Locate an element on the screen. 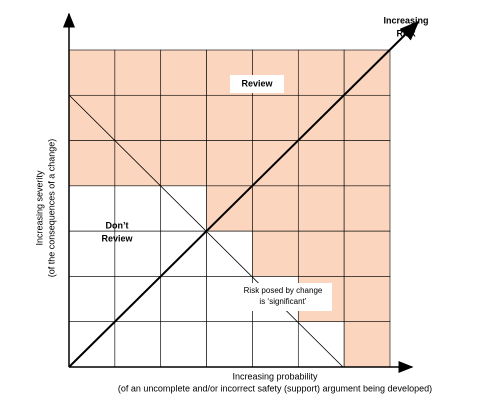 The image size is (477, 406). risk-label: Increasing is located at coordinates (405, 20).